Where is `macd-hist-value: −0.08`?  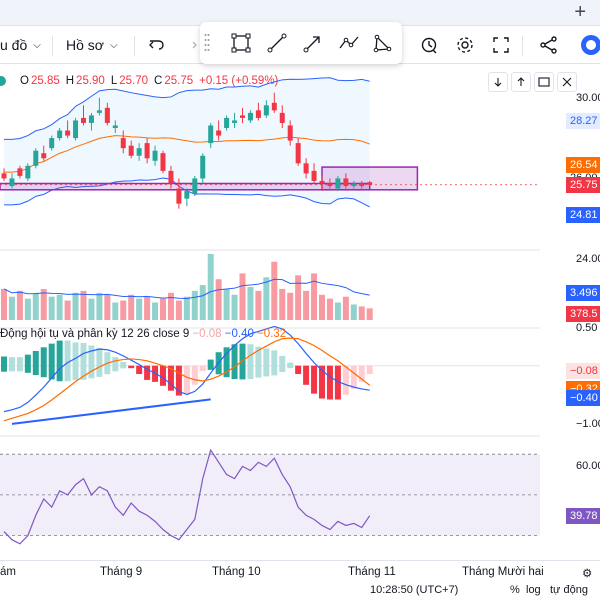 macd-hist-value: −0.08 is located at coordinates (207, 334).